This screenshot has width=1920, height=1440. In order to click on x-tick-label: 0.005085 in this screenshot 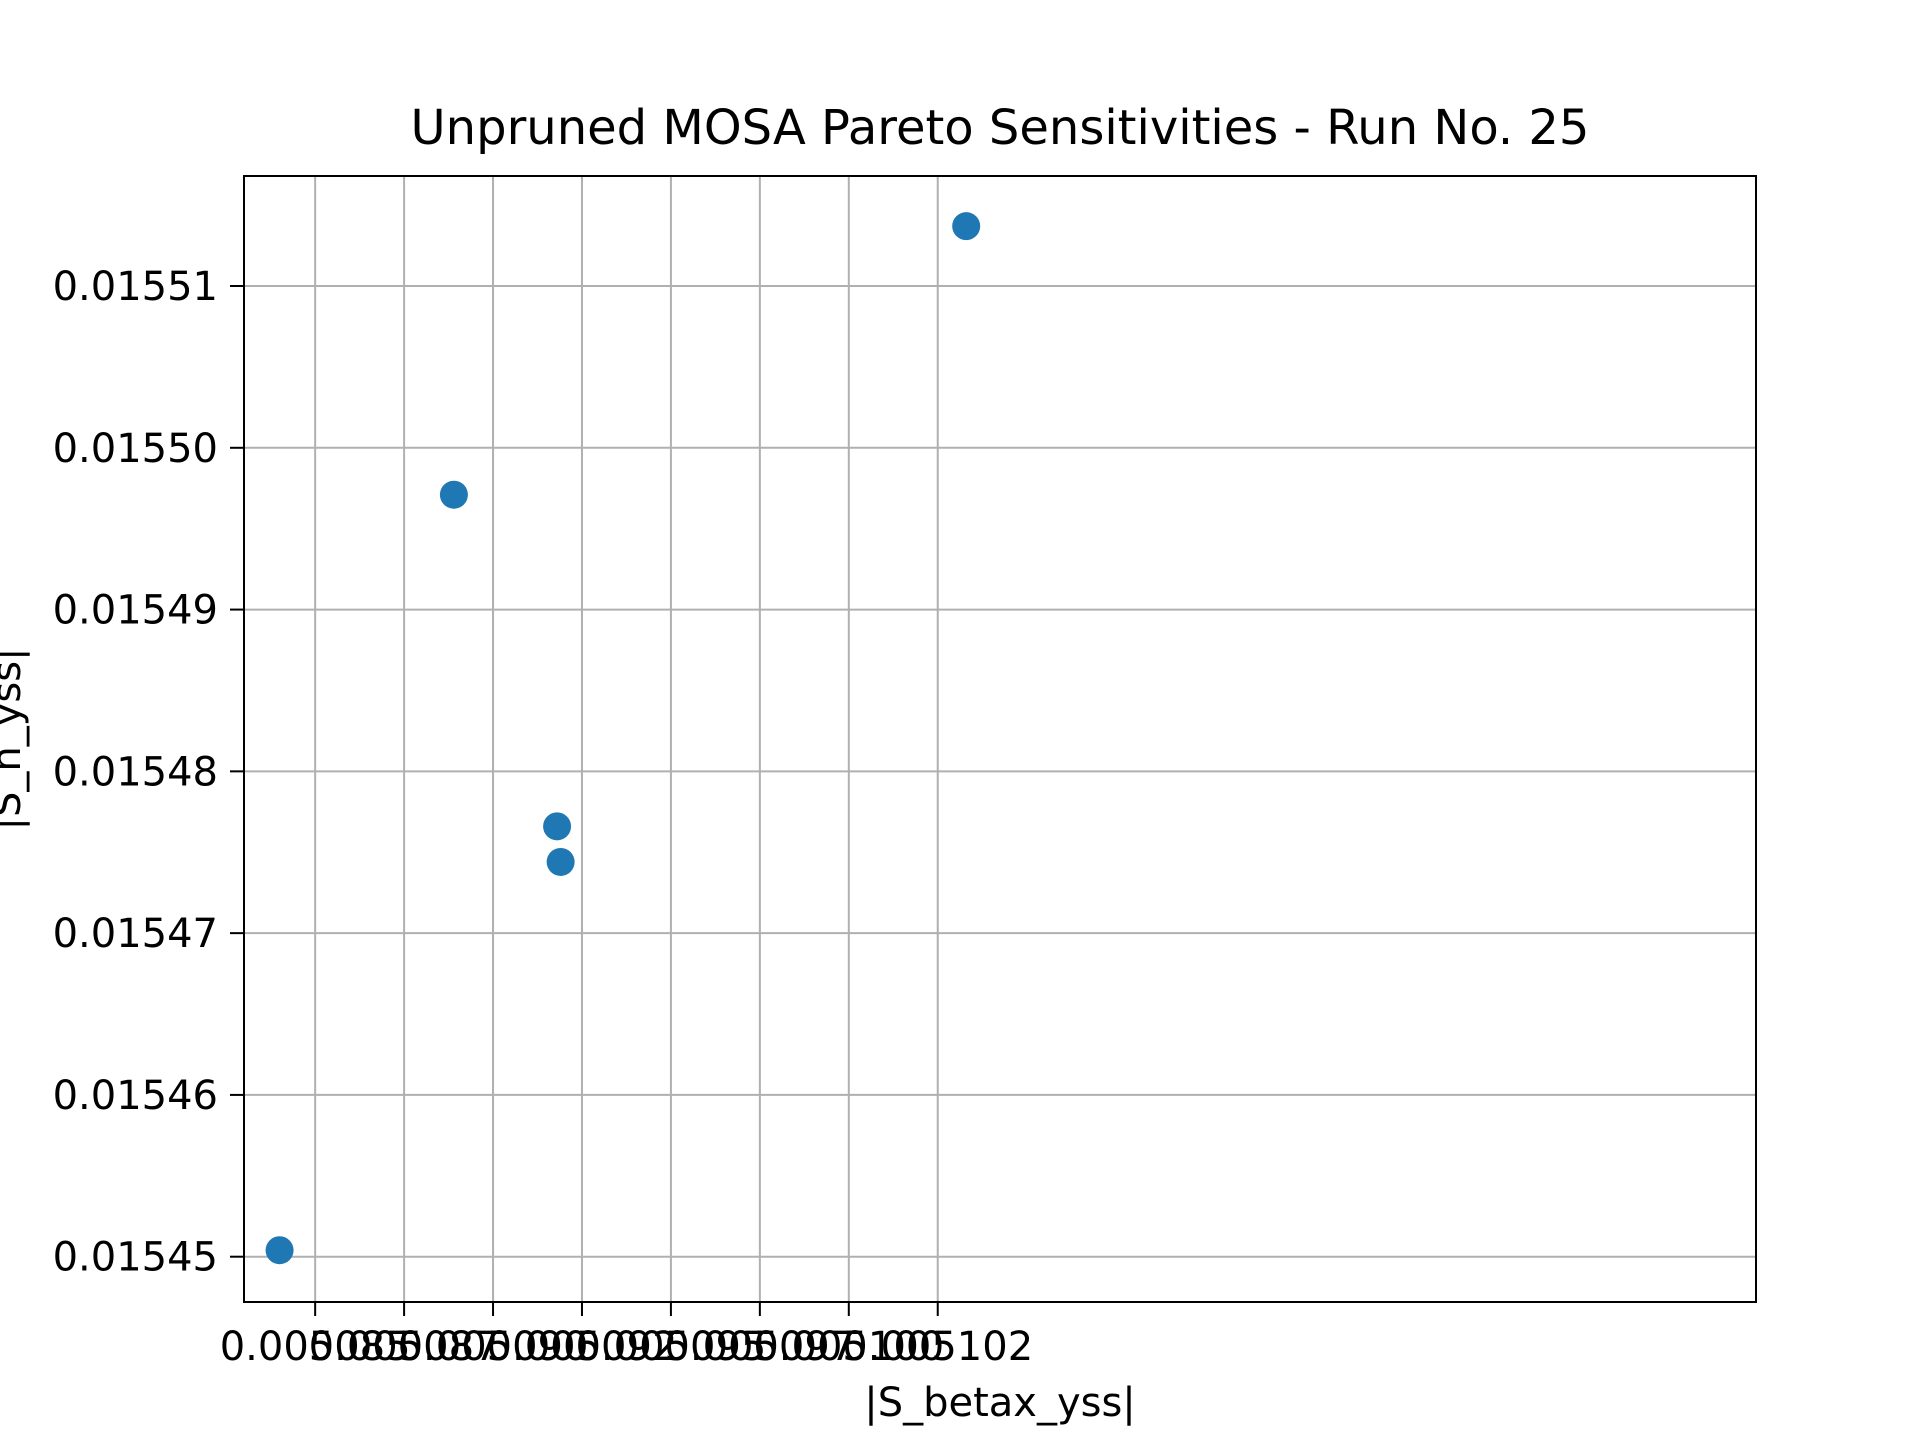, I will do `click(315, 1347)`.